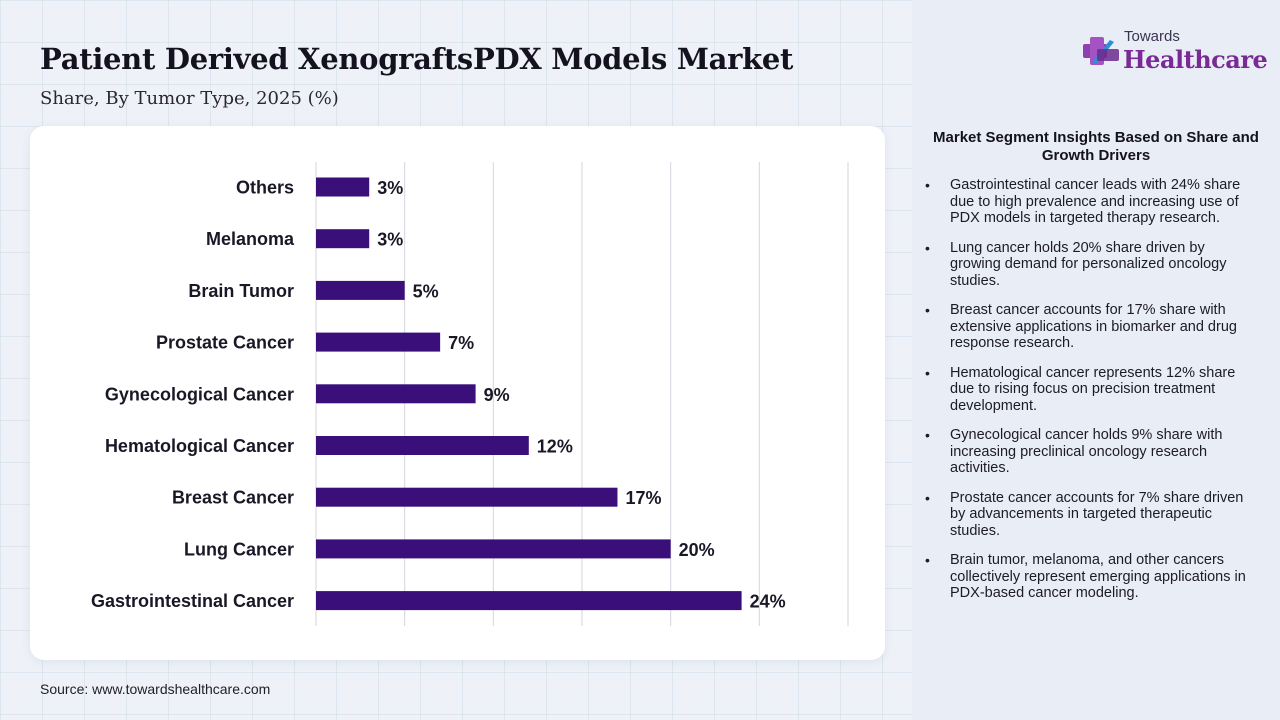 The width and height of the screenshot is (1280, 720). I want to click on logo-text-healthcare: Healthcare, so click(1195, 59).